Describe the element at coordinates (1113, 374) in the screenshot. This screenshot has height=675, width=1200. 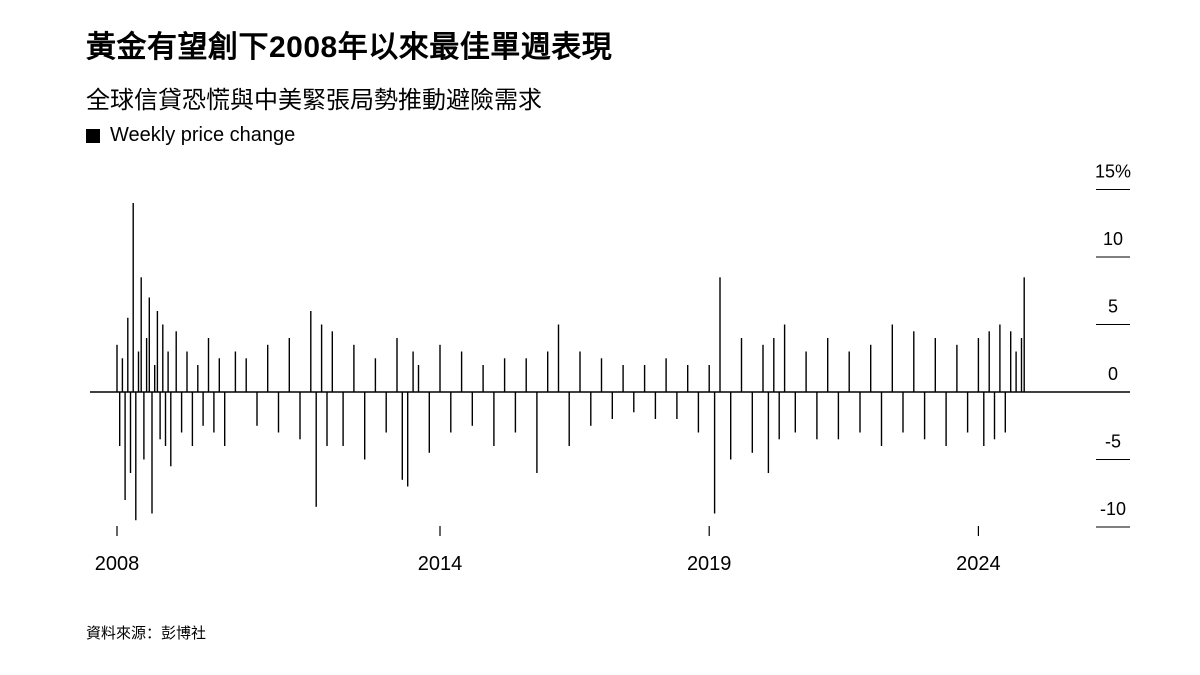
I see `y-tick-label: 0` at that location.